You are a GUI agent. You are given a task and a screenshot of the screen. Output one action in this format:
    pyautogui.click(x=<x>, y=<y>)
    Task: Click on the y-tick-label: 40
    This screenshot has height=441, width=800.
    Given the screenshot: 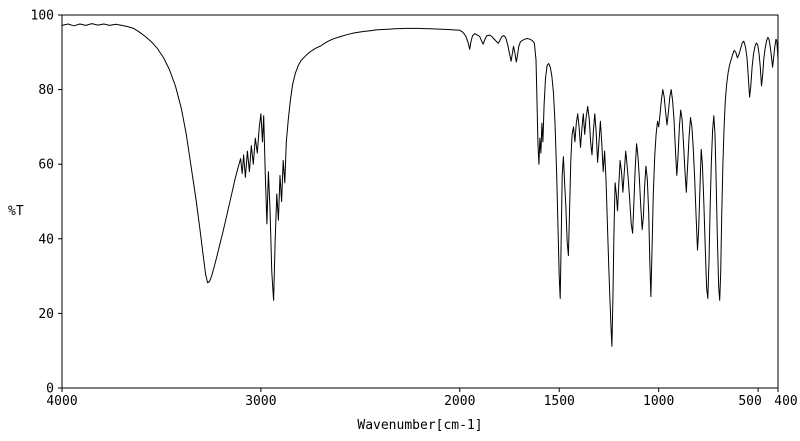 What is the action you would take?
    pyautogui.click(x=46, y=239)
    